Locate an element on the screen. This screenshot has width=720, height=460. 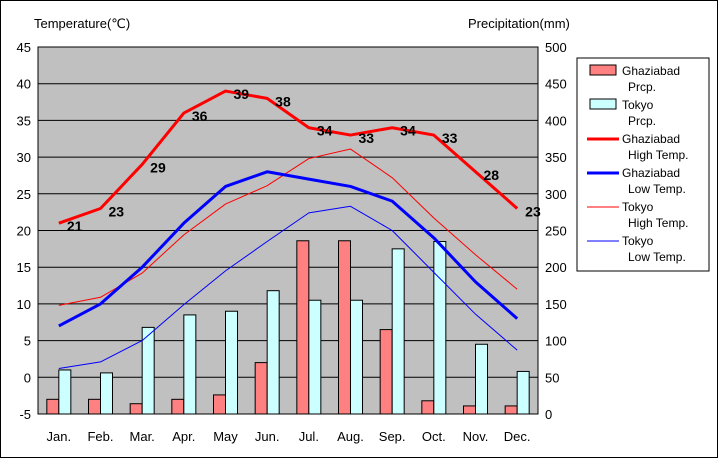
y-right-tick-label: 100 is located at coordinates (556, 341).